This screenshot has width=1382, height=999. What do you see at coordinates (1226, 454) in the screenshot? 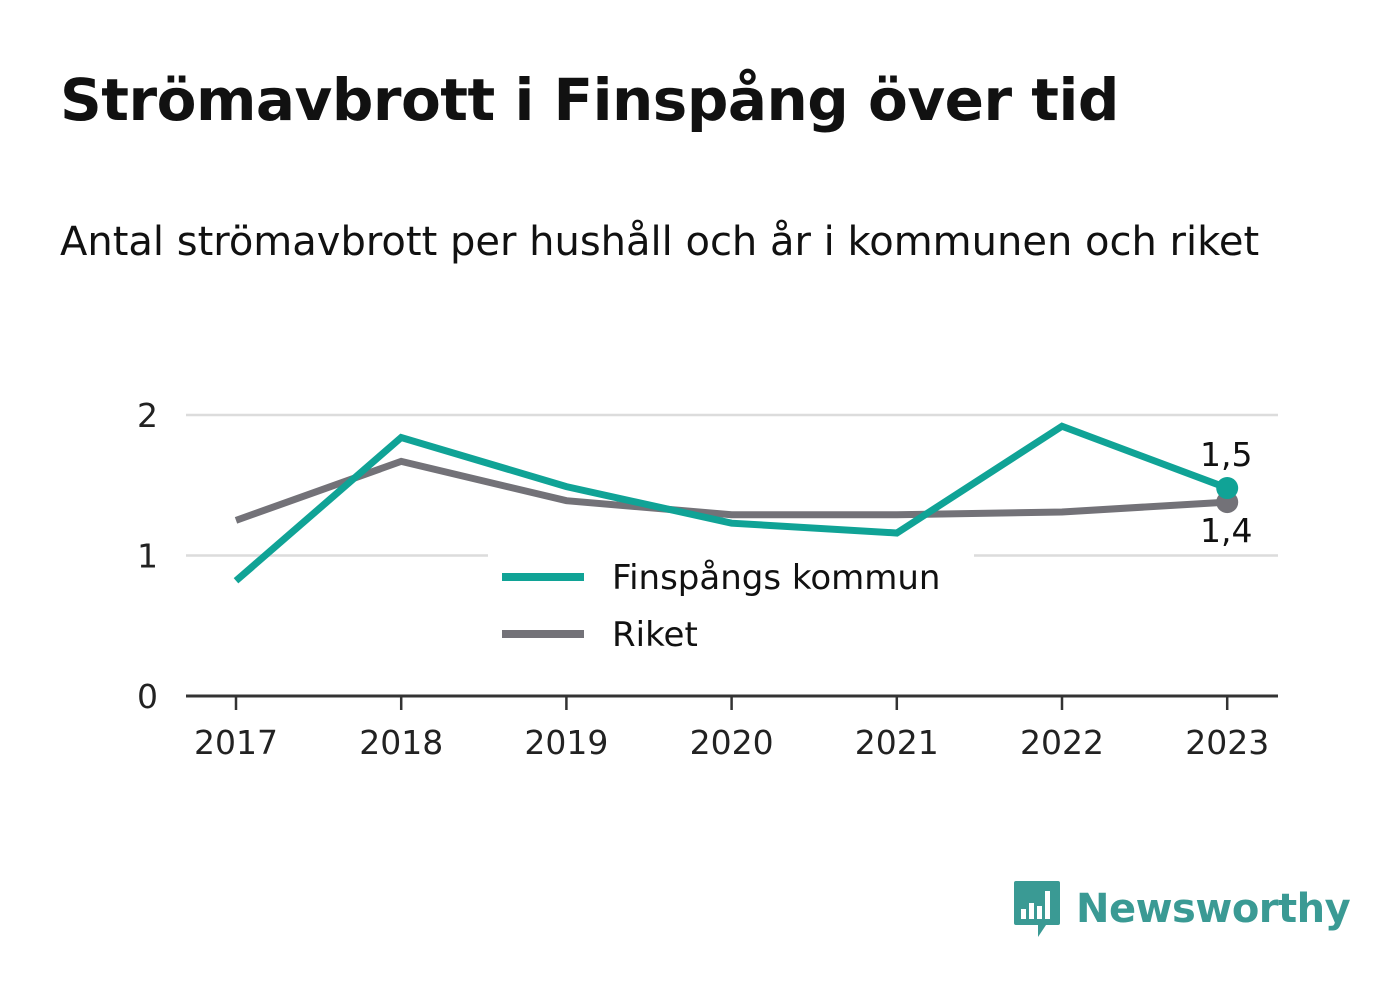
I see `end-value-label: 1,5` at bounding box center [1226, 454].